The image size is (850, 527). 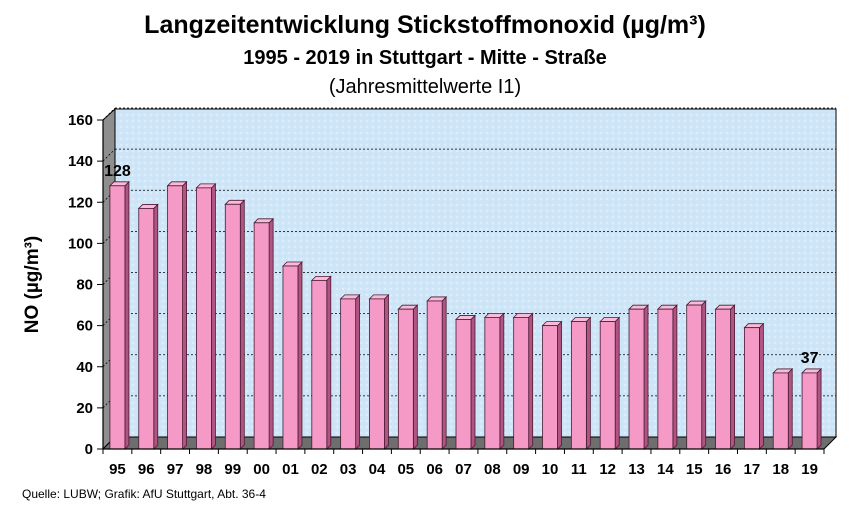 I want to click on x-tick-label: 11, so click(x=579, y=469).